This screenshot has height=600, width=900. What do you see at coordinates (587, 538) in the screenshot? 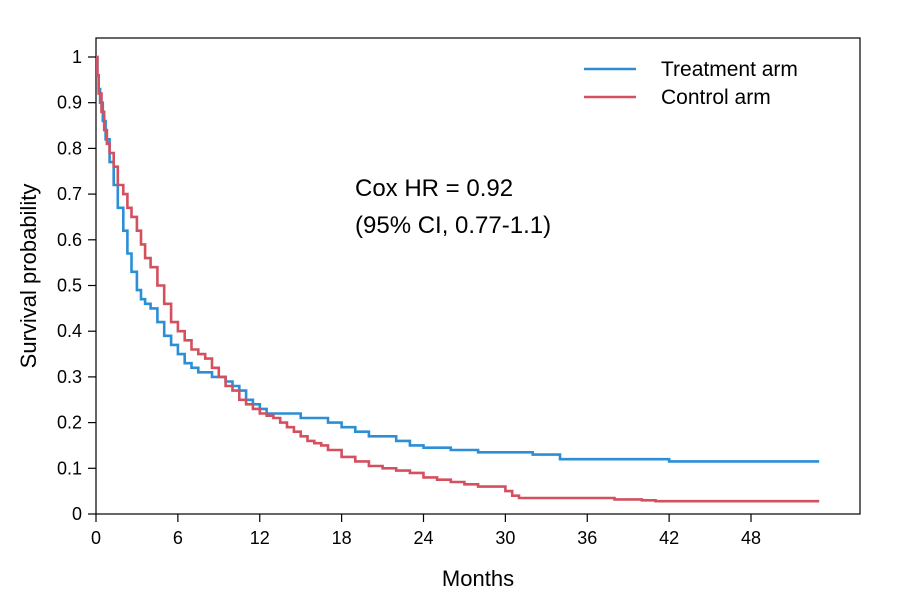
I see `x-tick-label: 36` at bounding box center [587, 538].